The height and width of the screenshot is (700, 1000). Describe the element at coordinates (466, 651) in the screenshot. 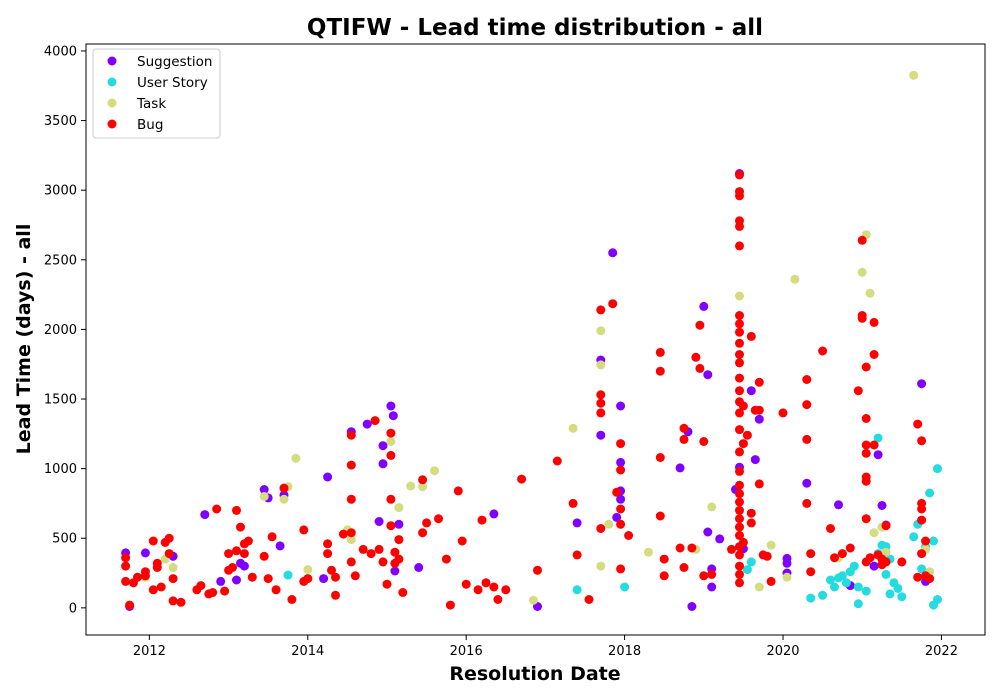

I see `x-tick-label: 2016` at that location.